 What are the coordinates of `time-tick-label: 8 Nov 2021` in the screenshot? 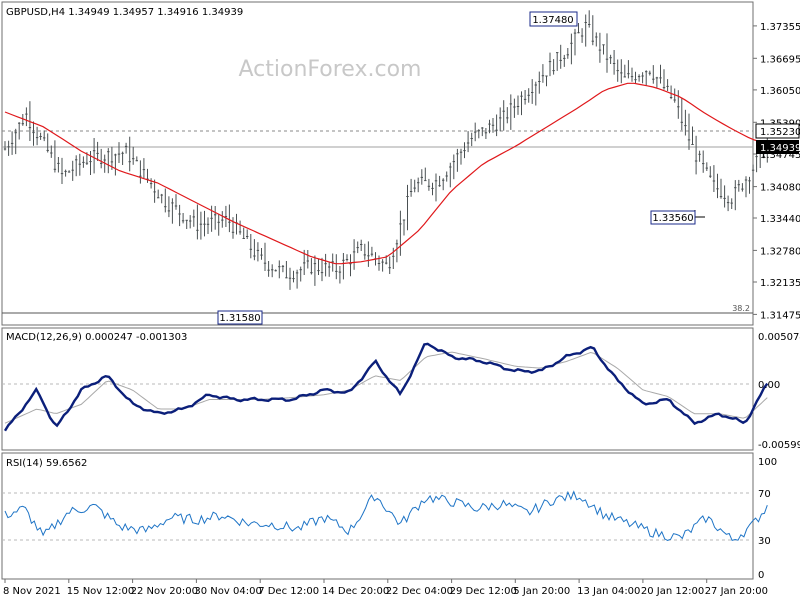 It's located at (32, 591).